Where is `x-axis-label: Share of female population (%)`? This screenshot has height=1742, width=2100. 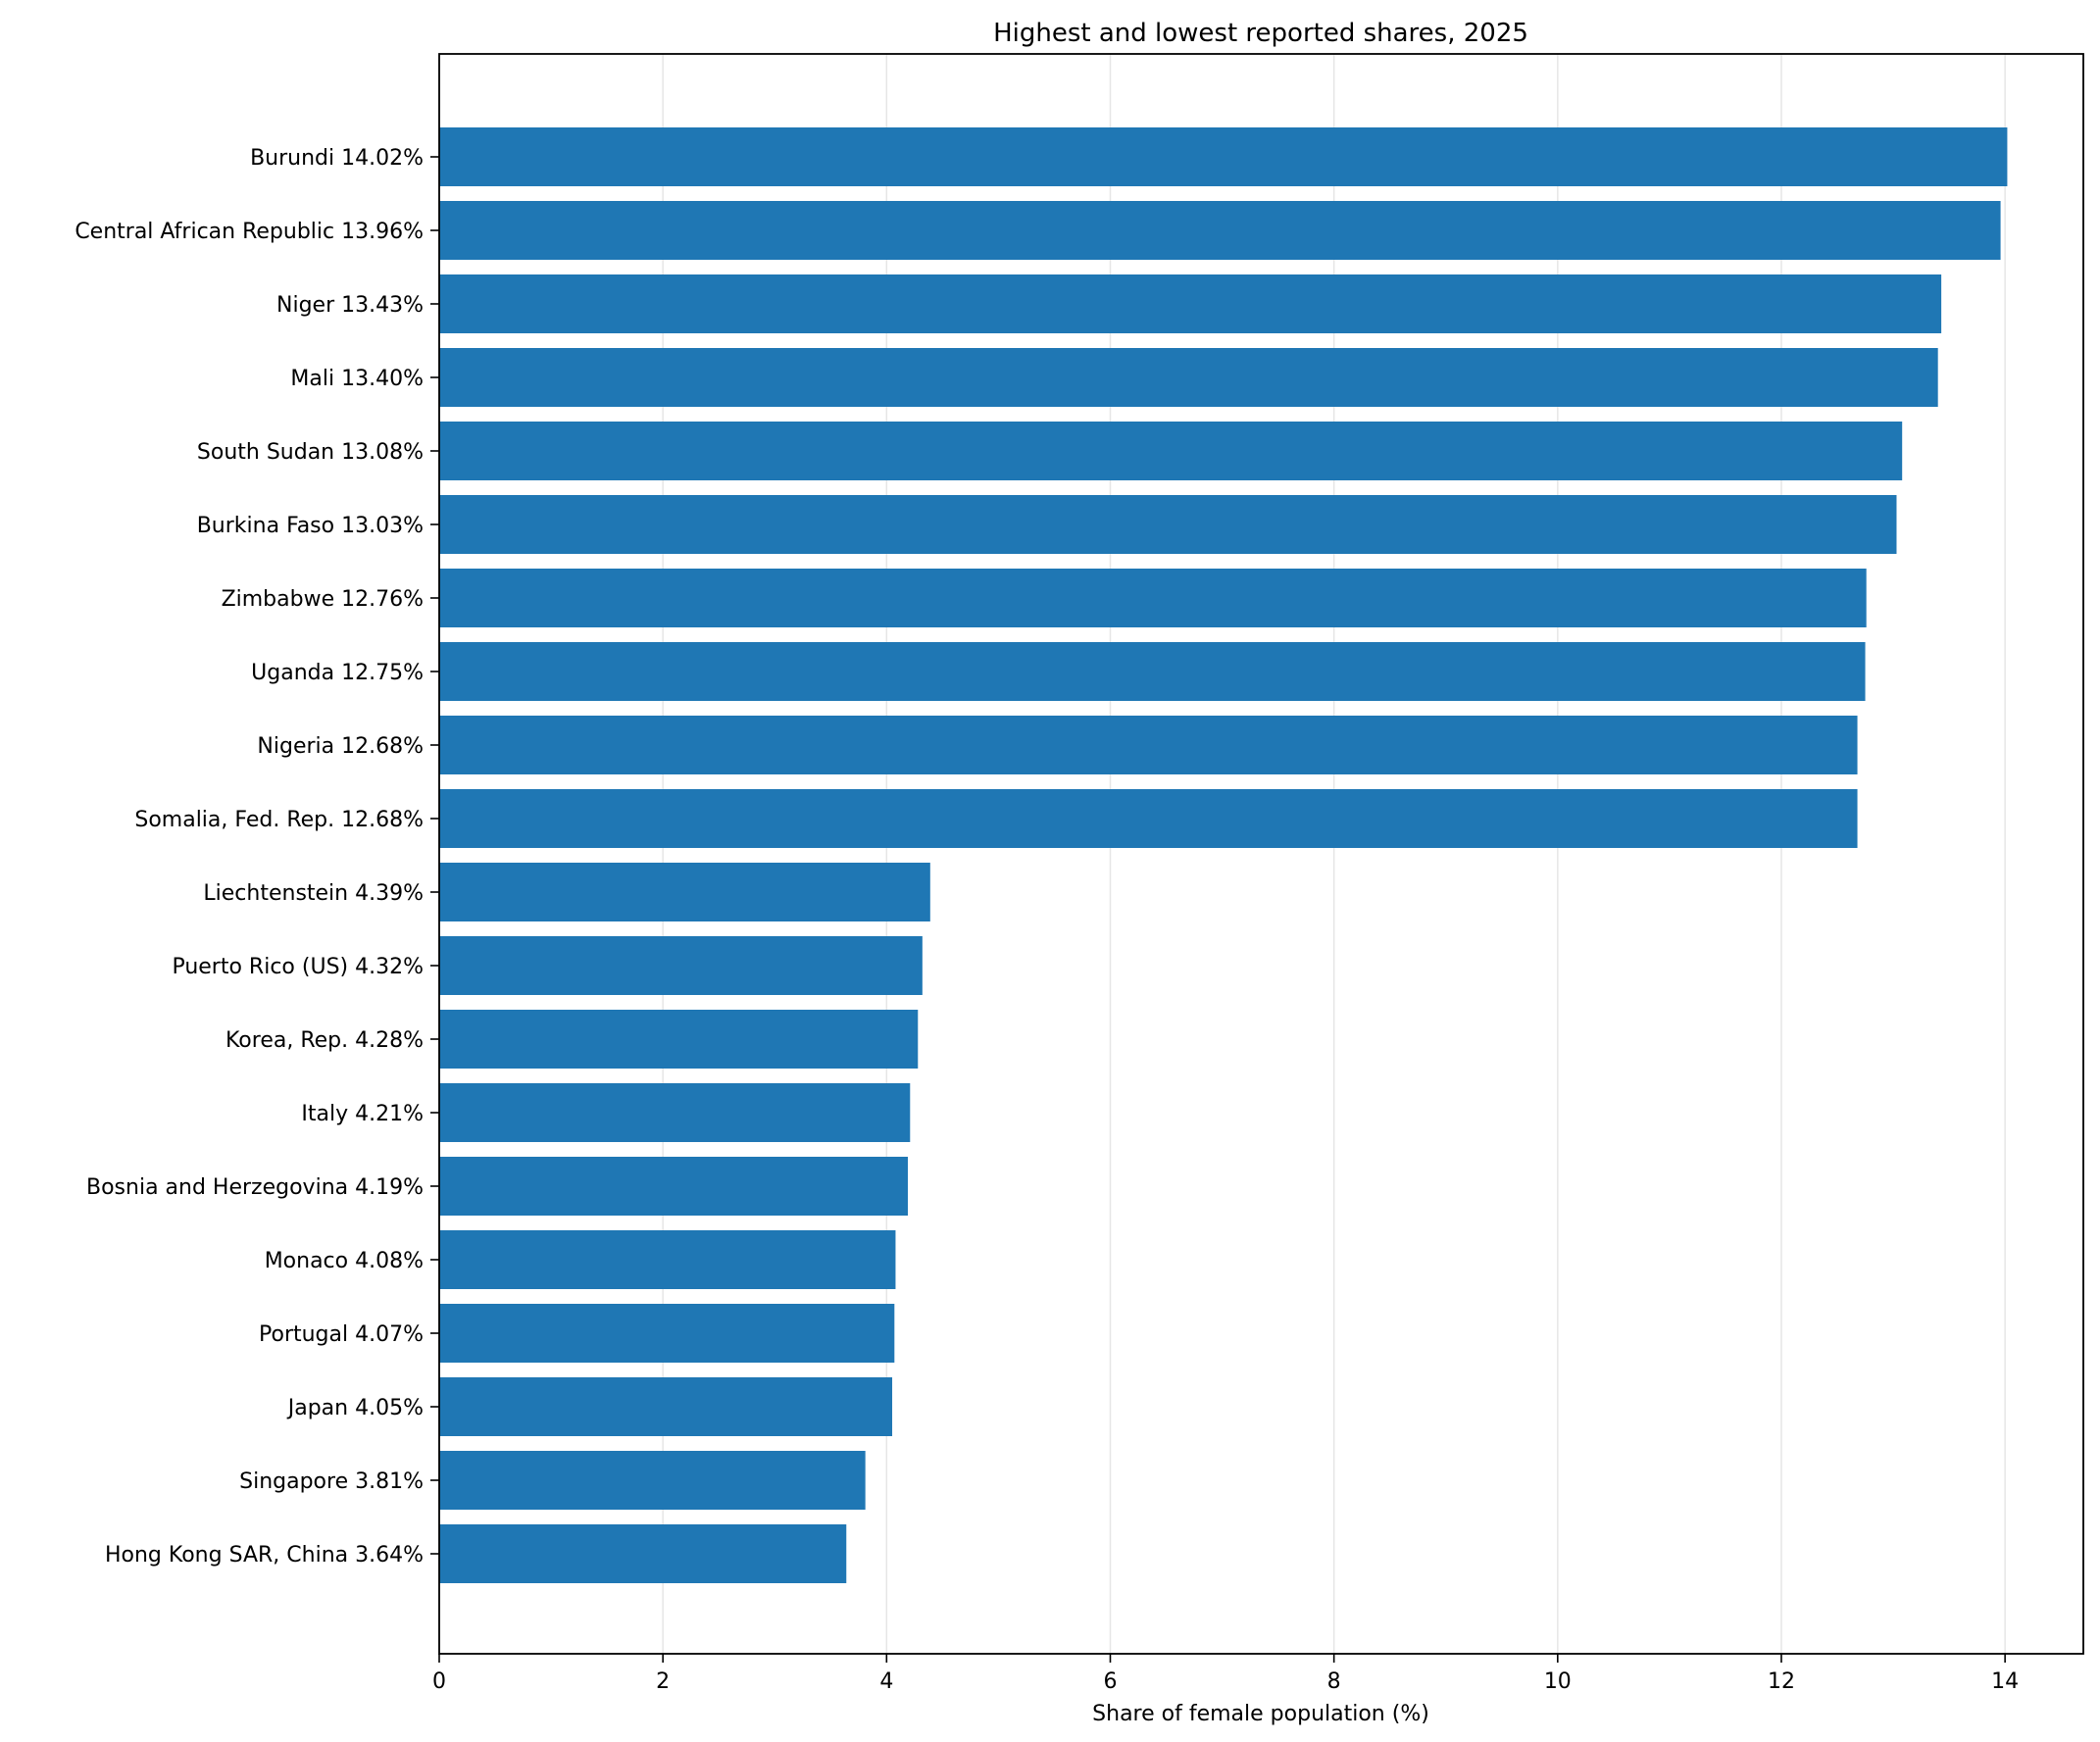
x-axis-label: Share of female population (%) is located at coordinates (1260, 1714).